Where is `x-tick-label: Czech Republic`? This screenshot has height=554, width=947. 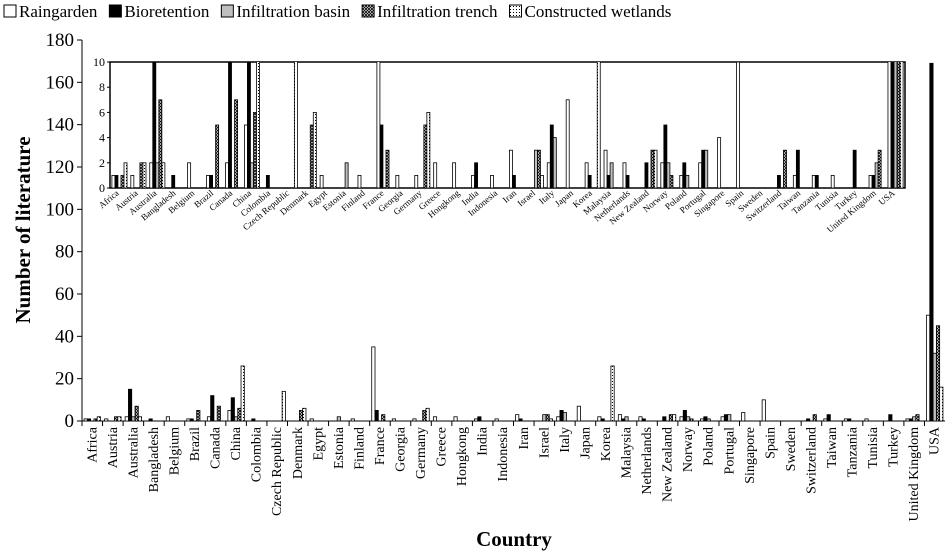
x-tick-label: Czech Republic is located at coordinates (277, 471).